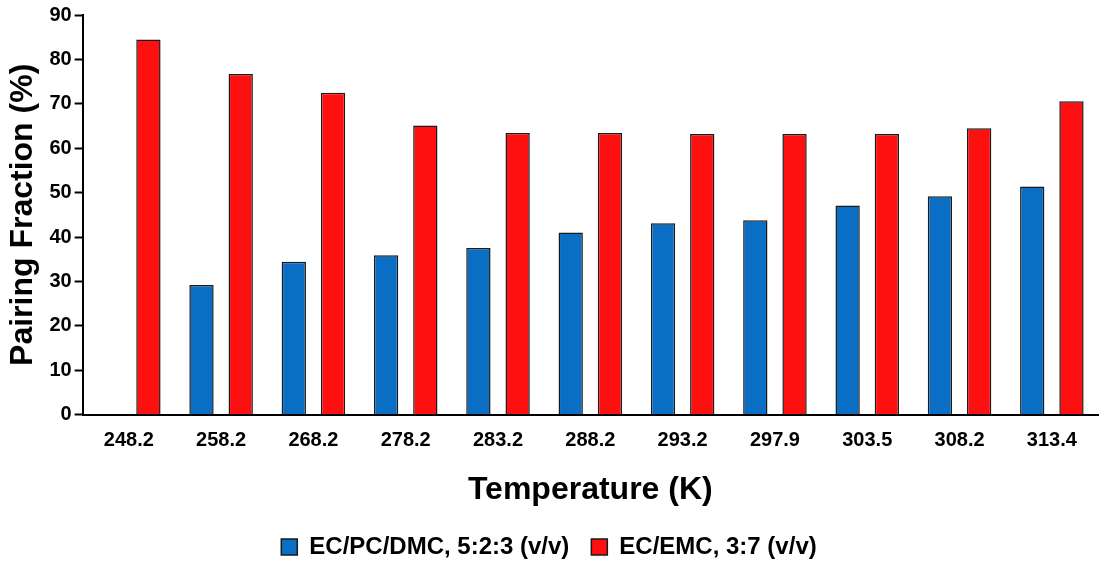 The width and height of the screenshot is (1120, 569). I want to click on y-tick-label: 80, so click(60, 57).